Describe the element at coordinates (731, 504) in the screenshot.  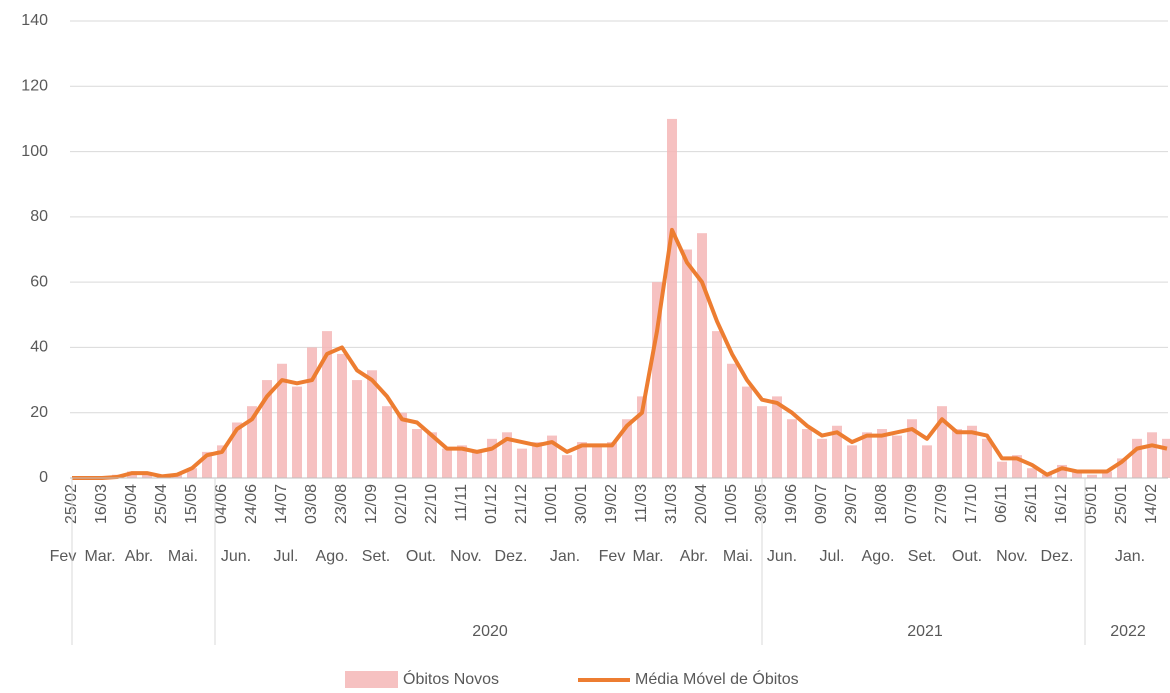
I see `x-tick-label: 10/05` at that location.